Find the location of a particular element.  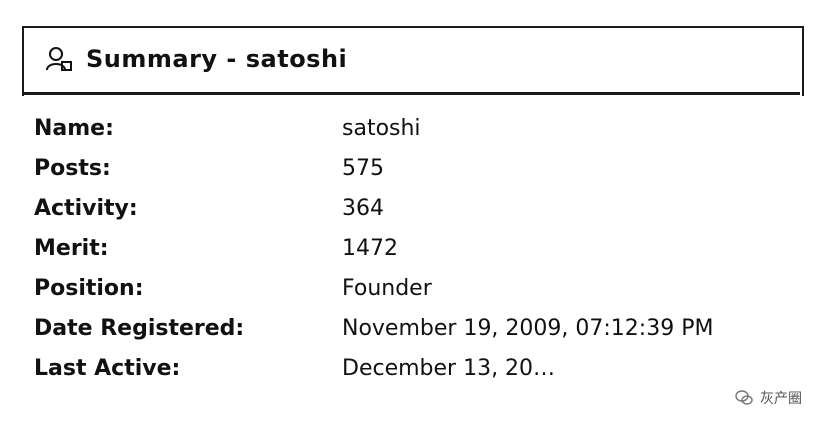

field-label: Position: is located at coordinates (89, 288).